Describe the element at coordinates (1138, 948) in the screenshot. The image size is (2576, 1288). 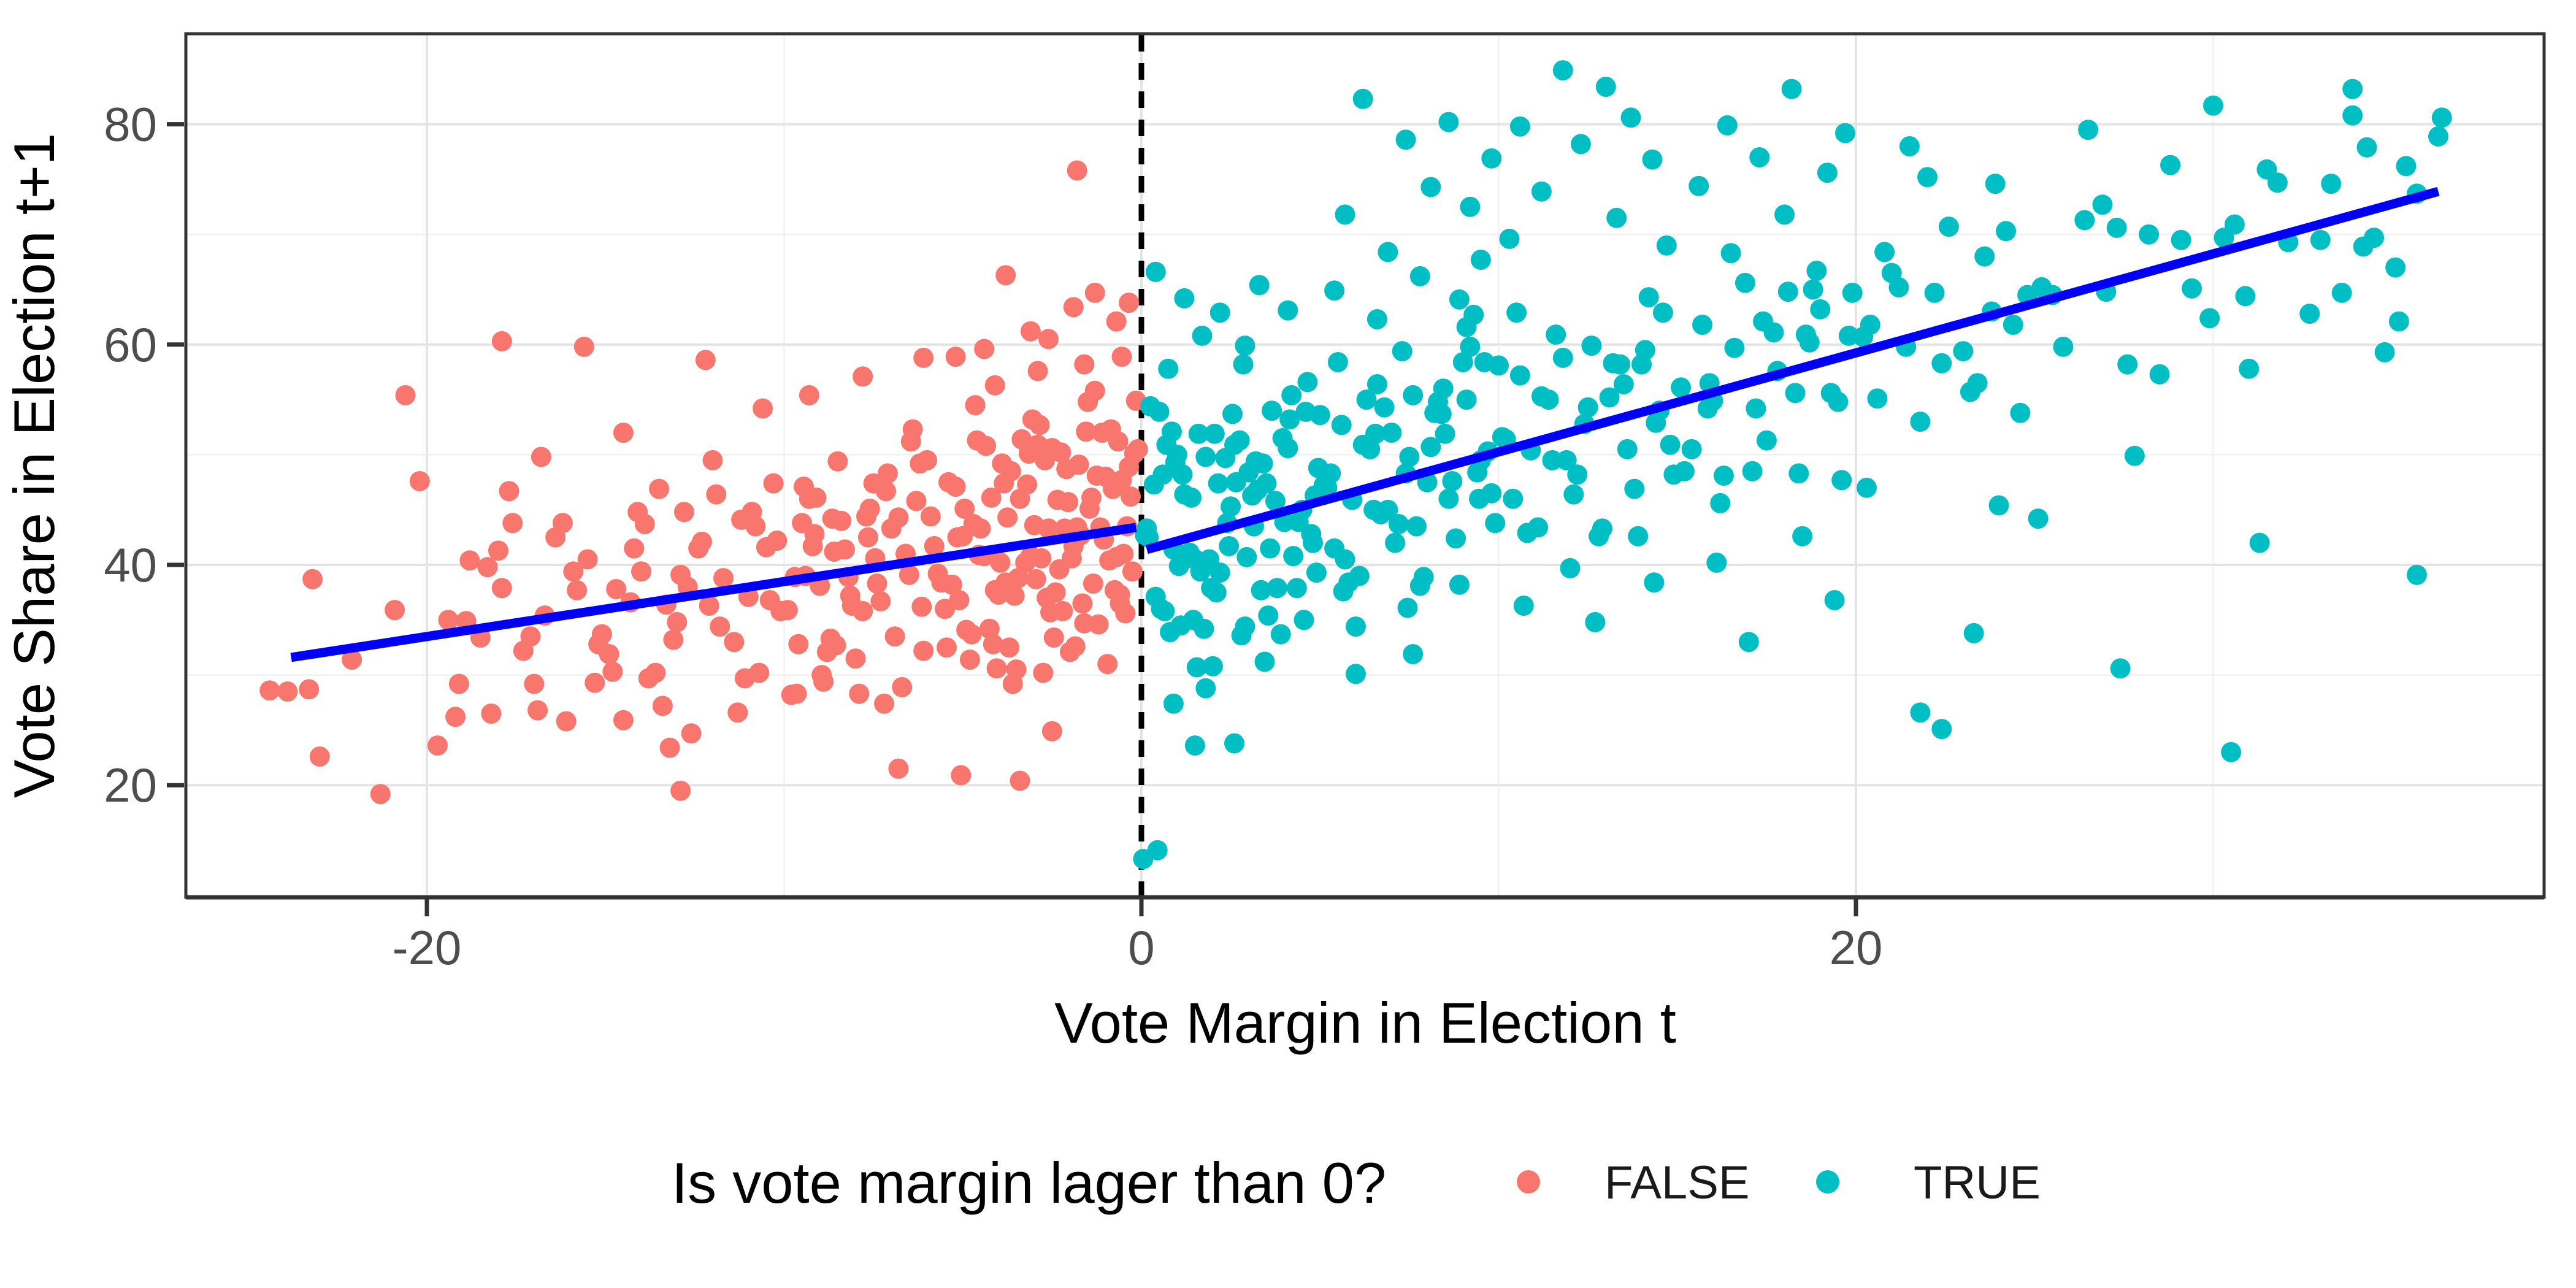
I see `x-tick-labels: -20 0 20` at that location.